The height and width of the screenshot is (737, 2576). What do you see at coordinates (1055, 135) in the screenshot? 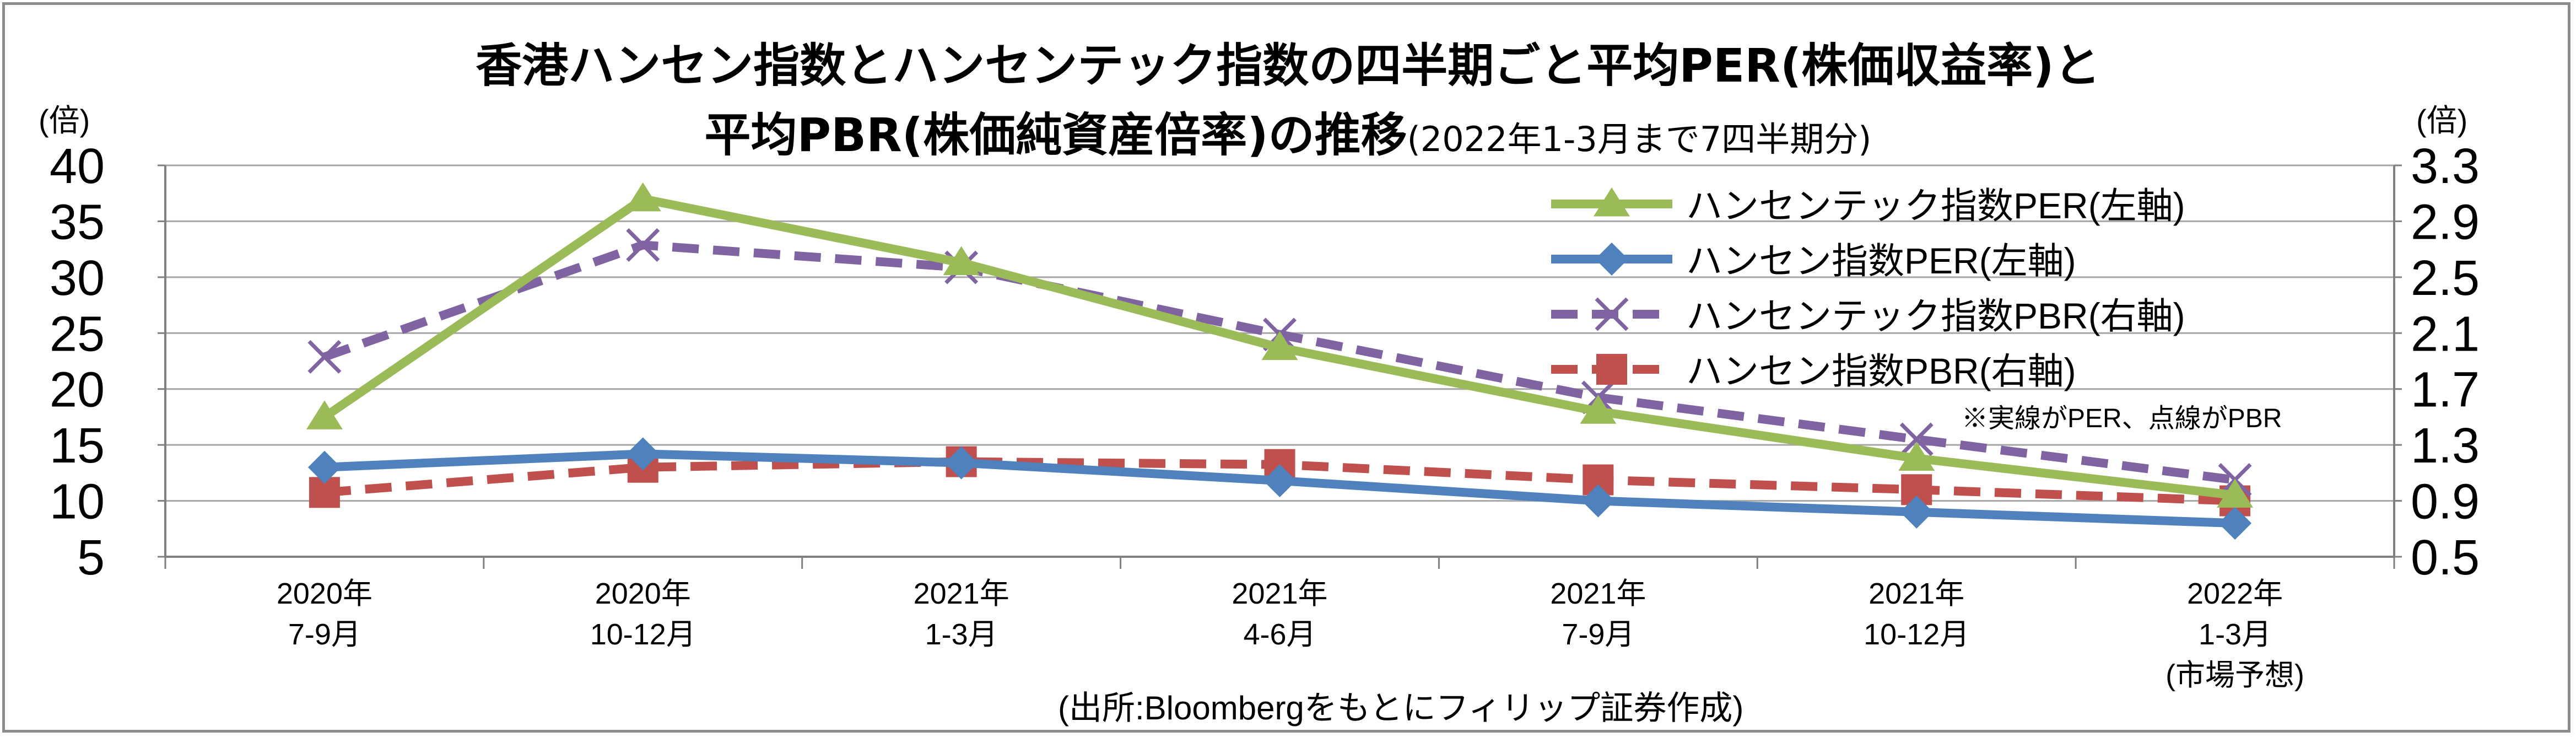
I see `chart-title-line2-main: 平均PBR(株価純資産倍率)の推移` at bounding box center [1055, 135].